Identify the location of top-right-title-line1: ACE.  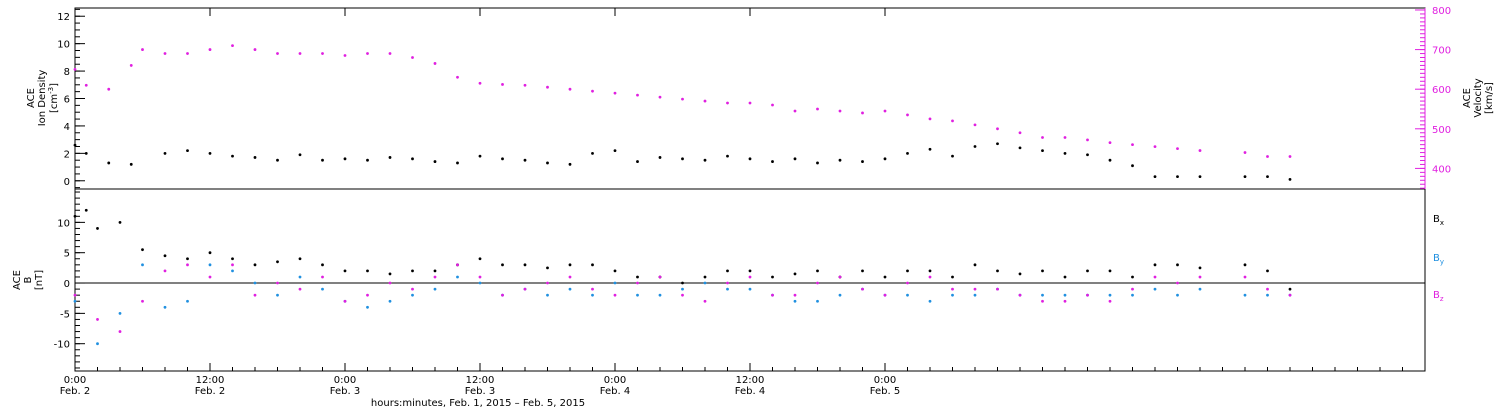
(1467, 98).